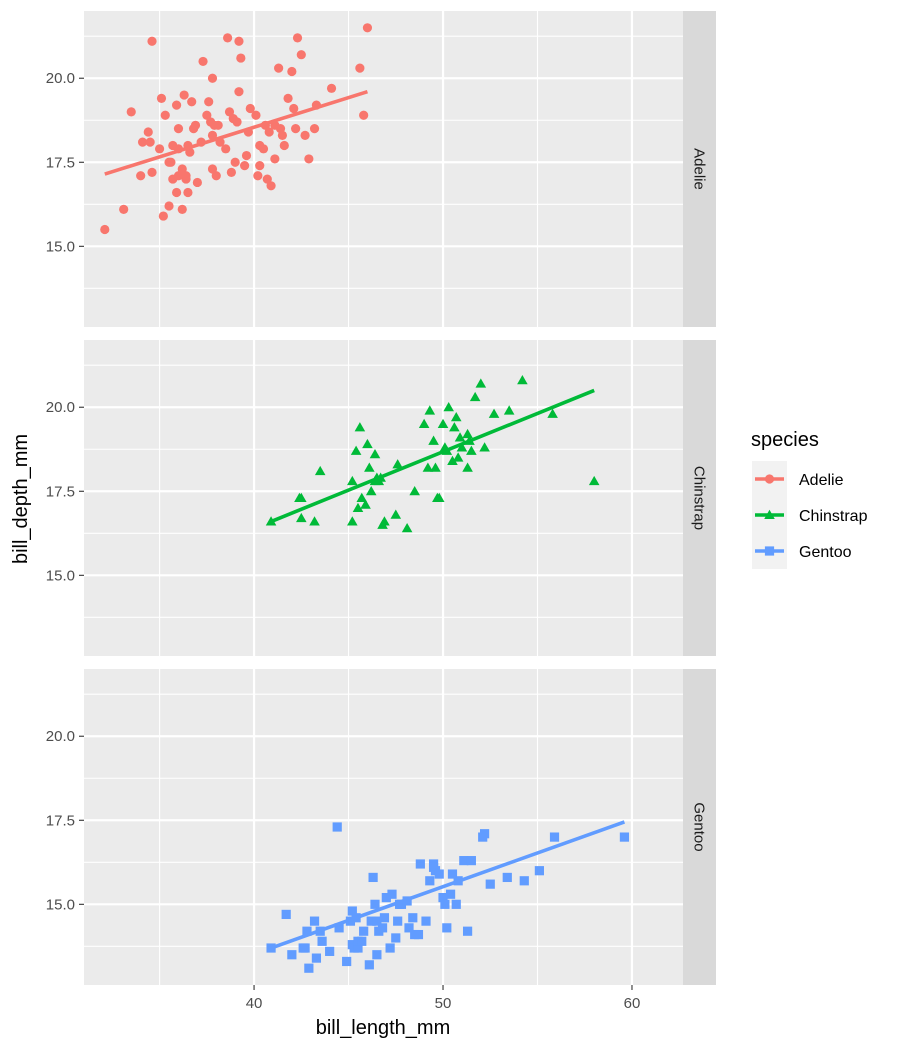 The image size is (900, 1050). I want to click on strip-label: Chinstrap, so click(699, 498).